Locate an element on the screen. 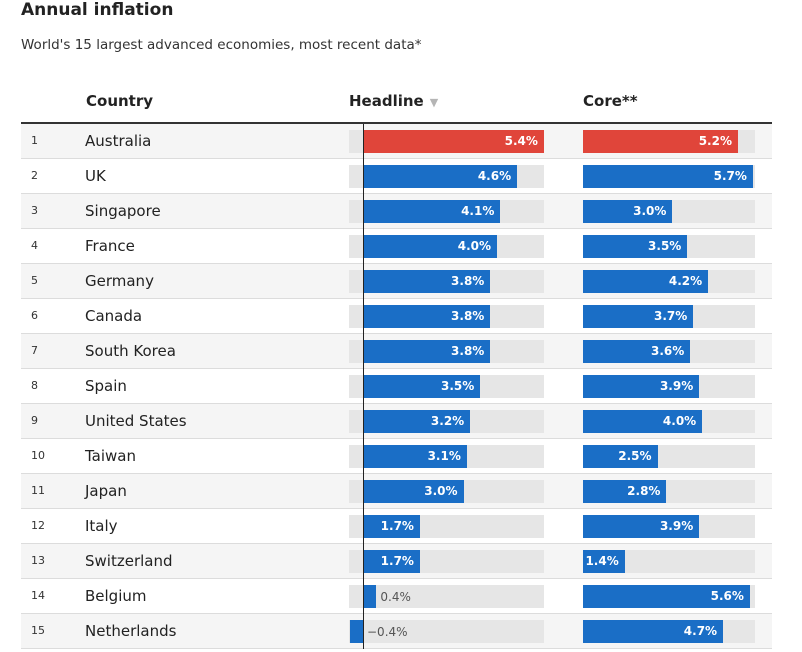 The height and width of the screenshot is (652, 802). headline-value-label: 1.7% is located at coordinates (397, 561).